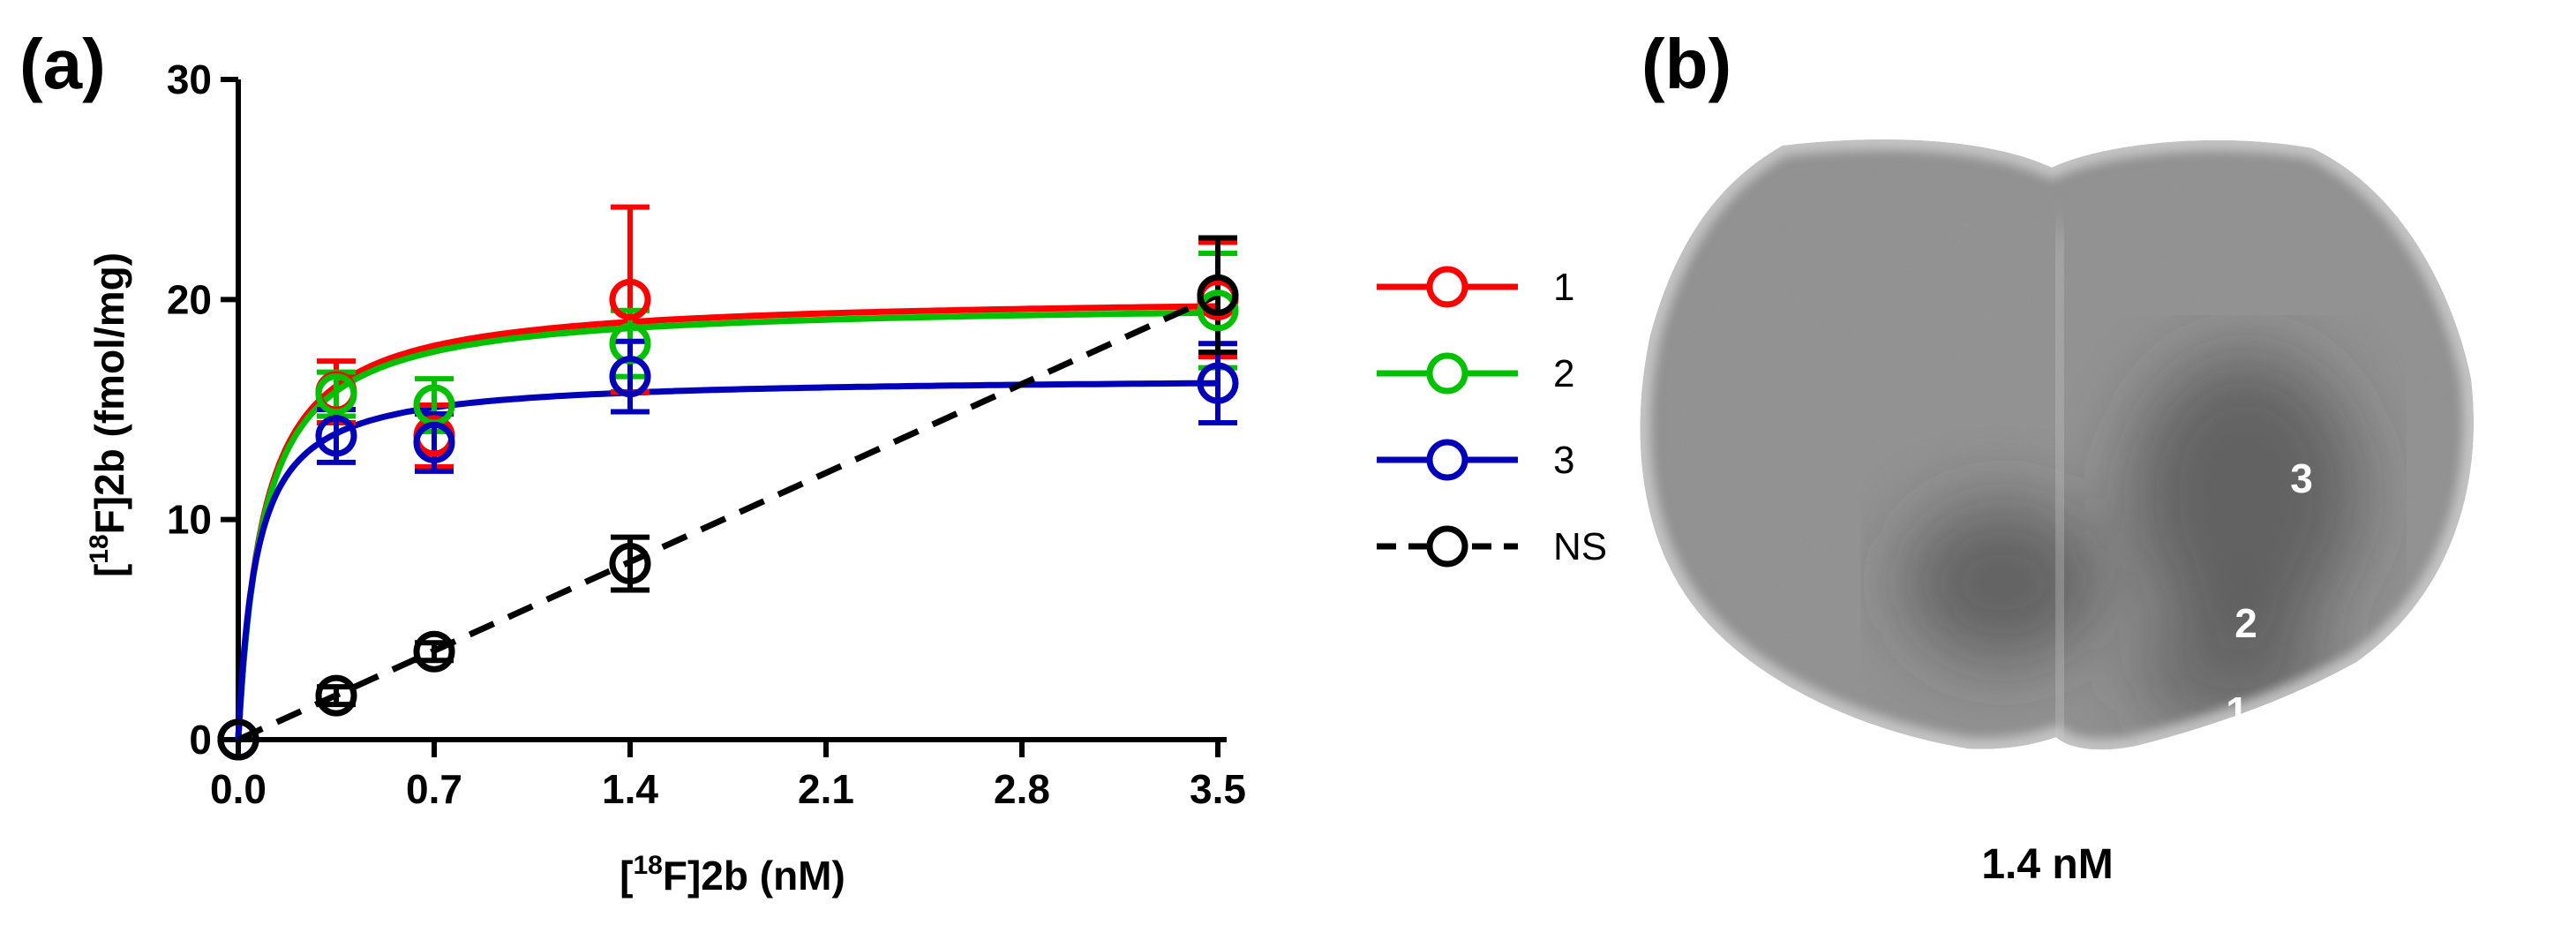 The image size is (2576, 925). What do you see at coordinates (1563, 373) in the screenshot?
I see `legend-label-2: 2` at bounding box center [1563, 373].